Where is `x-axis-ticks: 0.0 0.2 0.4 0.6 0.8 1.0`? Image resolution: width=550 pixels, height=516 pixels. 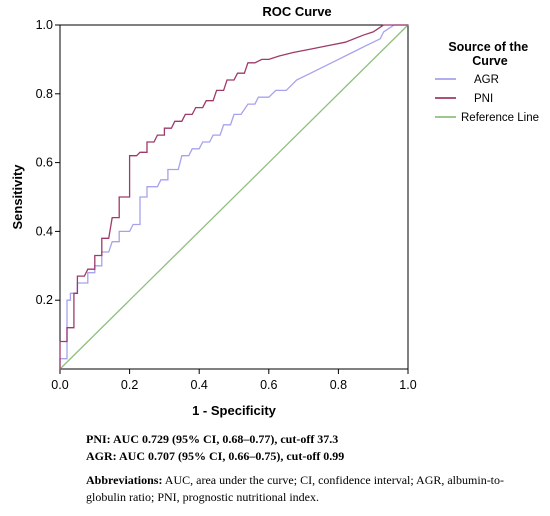
x-axis-ticks: 0.0 0.2 0.4 0.6 0.8 1.0 is located at coordinates (234, 380).